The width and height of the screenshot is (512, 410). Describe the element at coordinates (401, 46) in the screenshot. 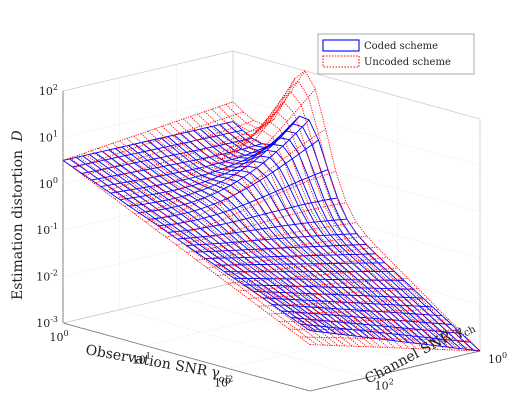

I see `legend-label-coded: Coded scheme` at that location.